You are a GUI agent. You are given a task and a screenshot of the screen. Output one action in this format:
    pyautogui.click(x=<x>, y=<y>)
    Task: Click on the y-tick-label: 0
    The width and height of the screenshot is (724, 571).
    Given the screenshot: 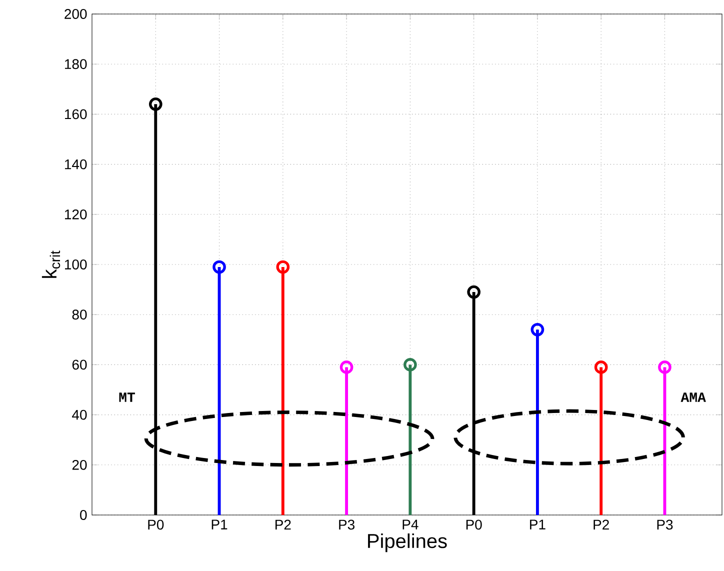 What is the action you would take?
    pyautogui.click(x=83, y=515)
    